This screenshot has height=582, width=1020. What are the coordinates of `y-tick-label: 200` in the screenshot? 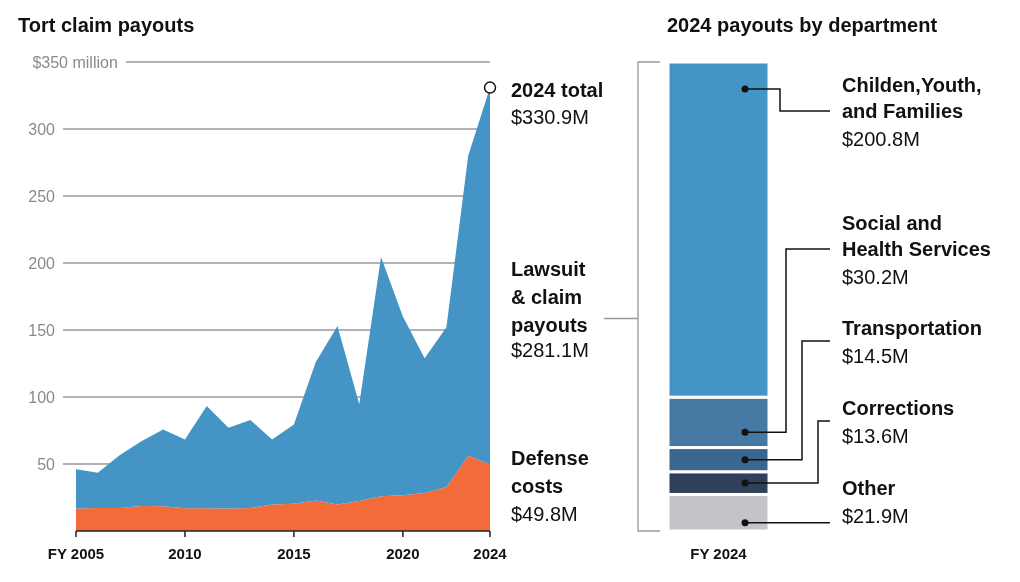 It's located at (42, 263).